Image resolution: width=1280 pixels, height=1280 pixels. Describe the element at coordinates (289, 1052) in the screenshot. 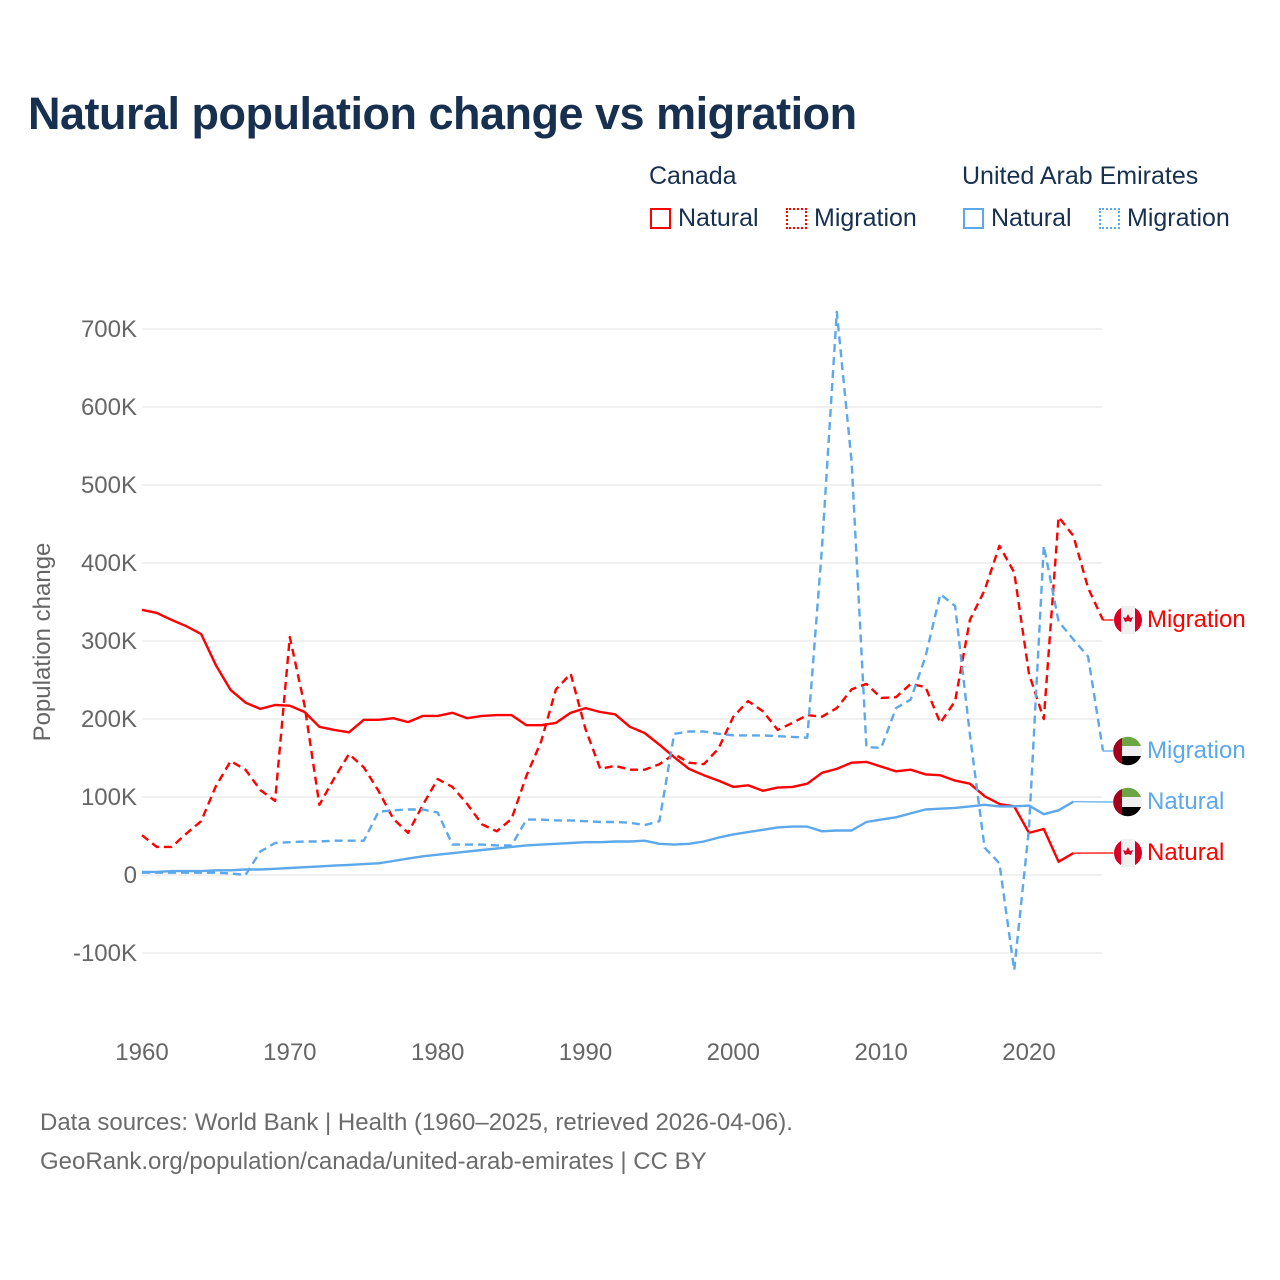

I see `x-tick-label: 1970` at that location.